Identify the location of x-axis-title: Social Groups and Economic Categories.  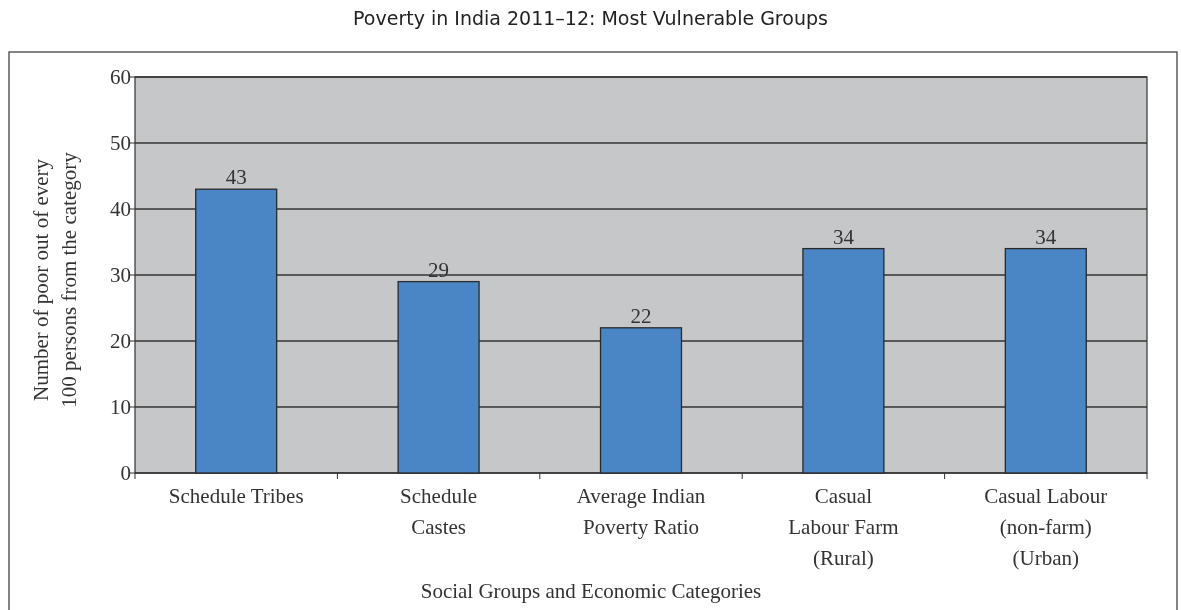
(591, 591).